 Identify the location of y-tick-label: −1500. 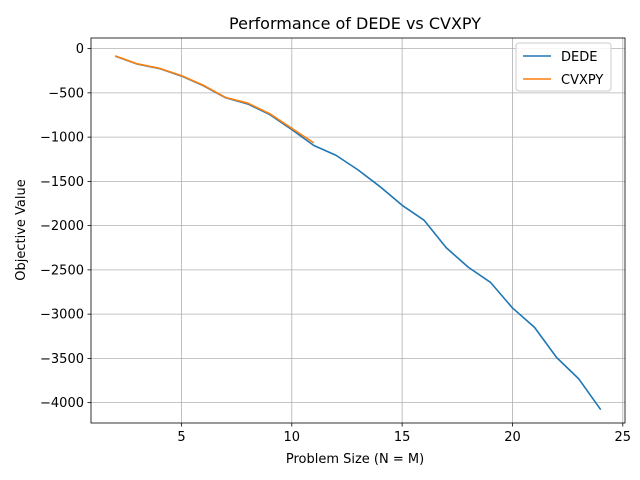
(62, 182).